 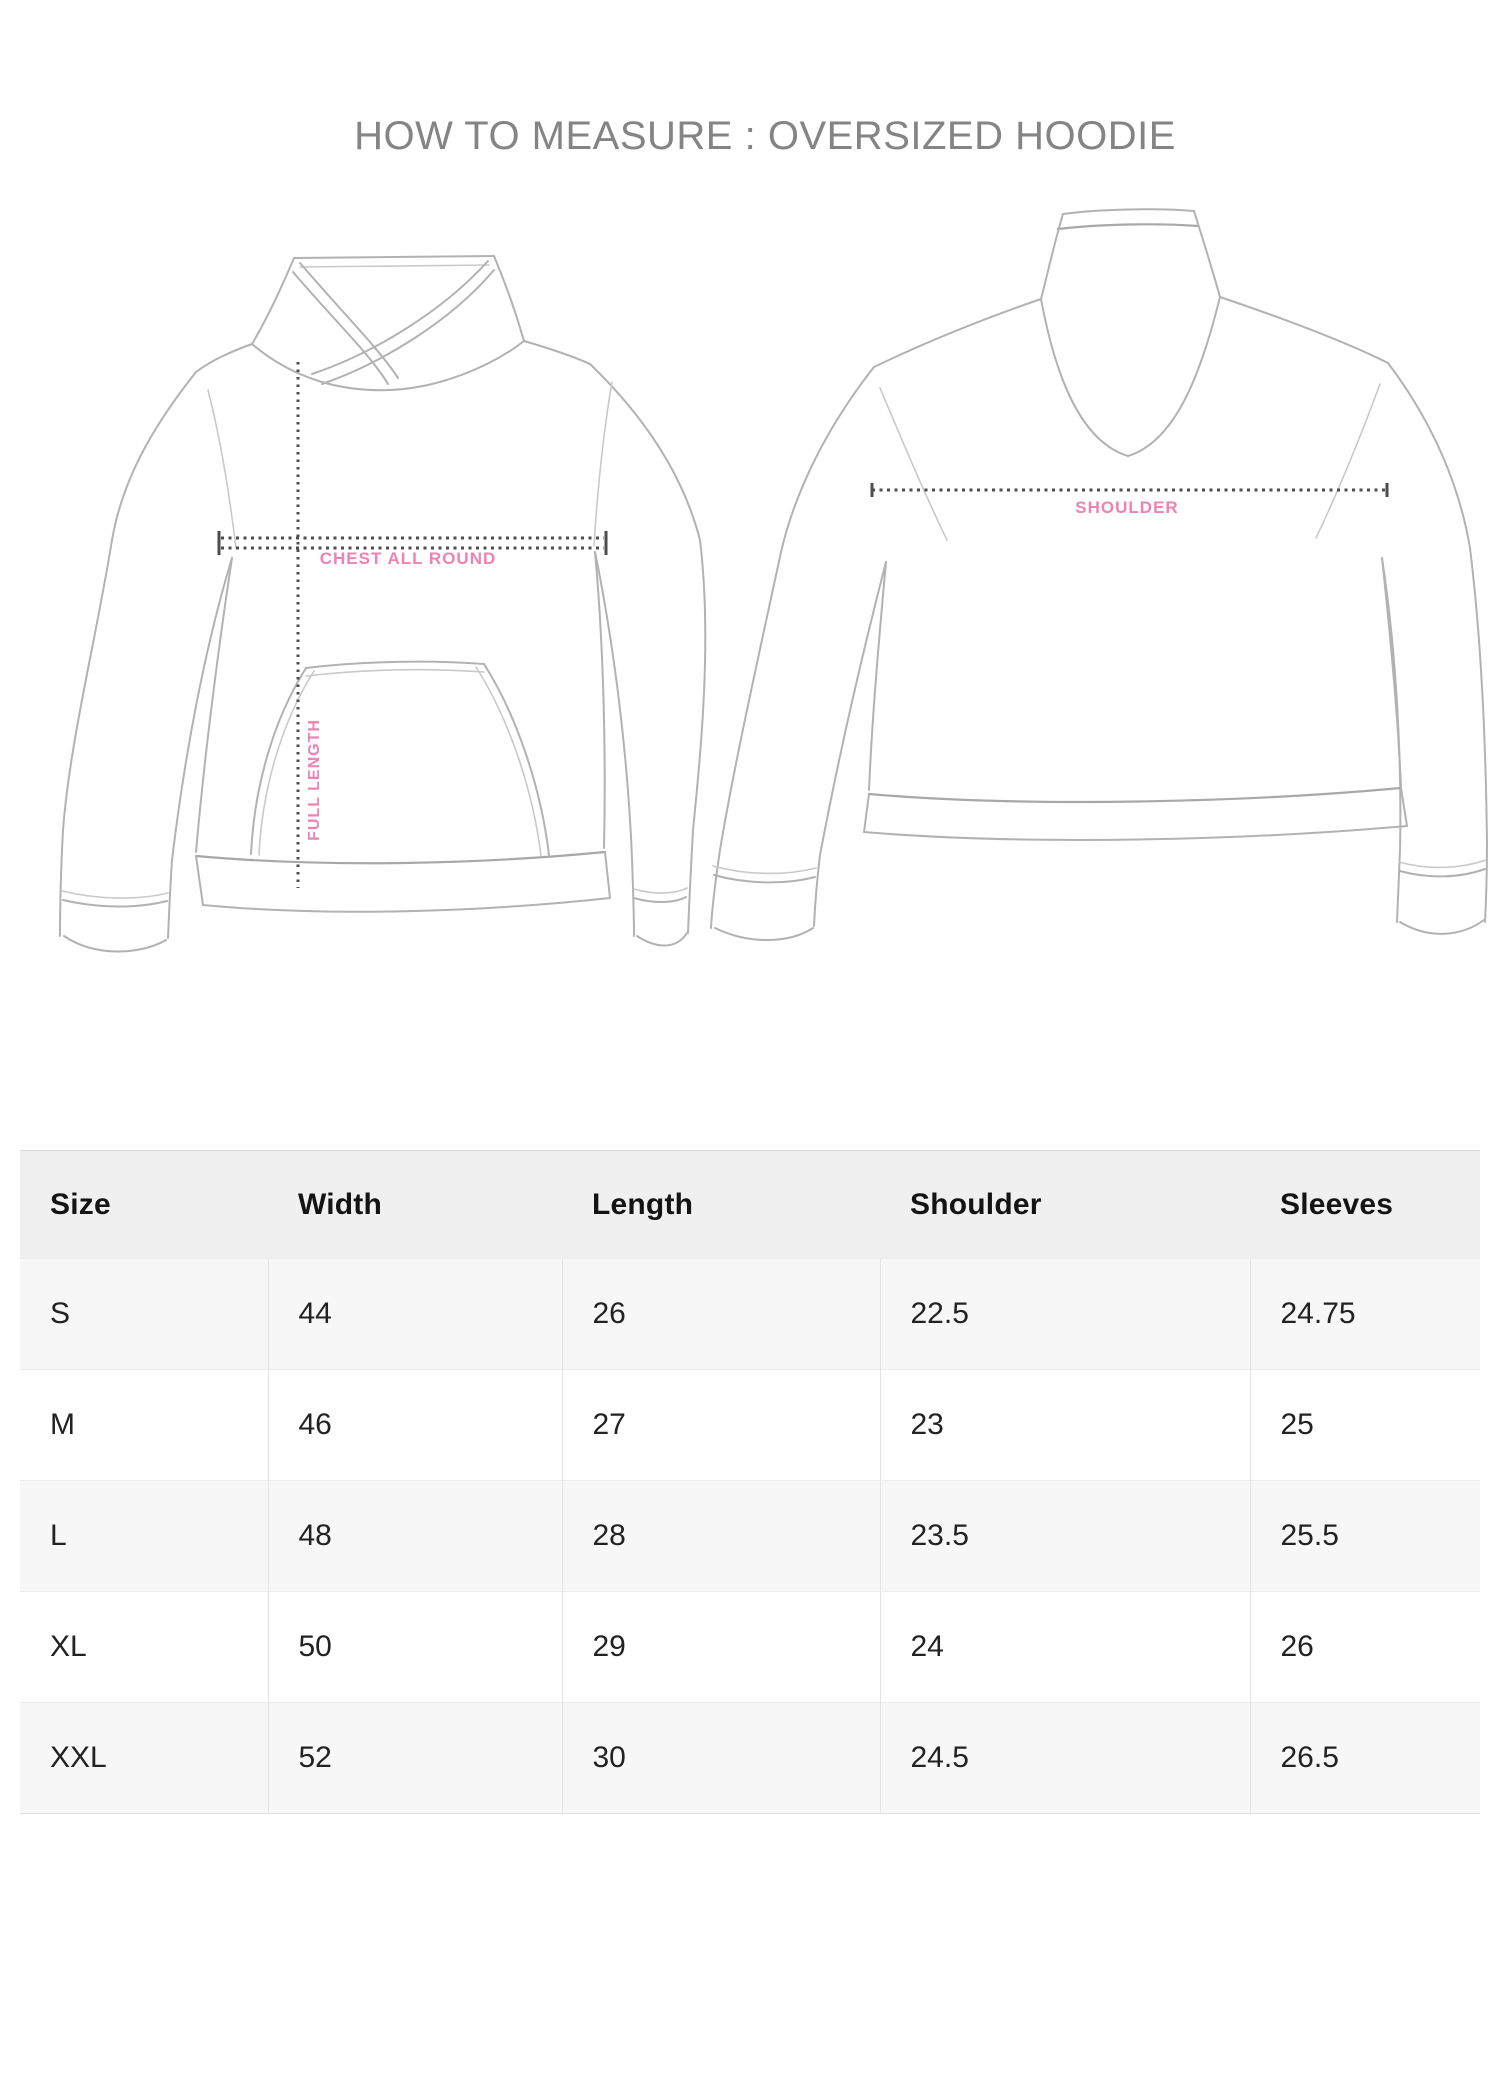 What do you see at coordinates (1364, 1758) in the screenshot?
I see `sleeves-cell: 26.5` at bounding box center [1364, 1758].